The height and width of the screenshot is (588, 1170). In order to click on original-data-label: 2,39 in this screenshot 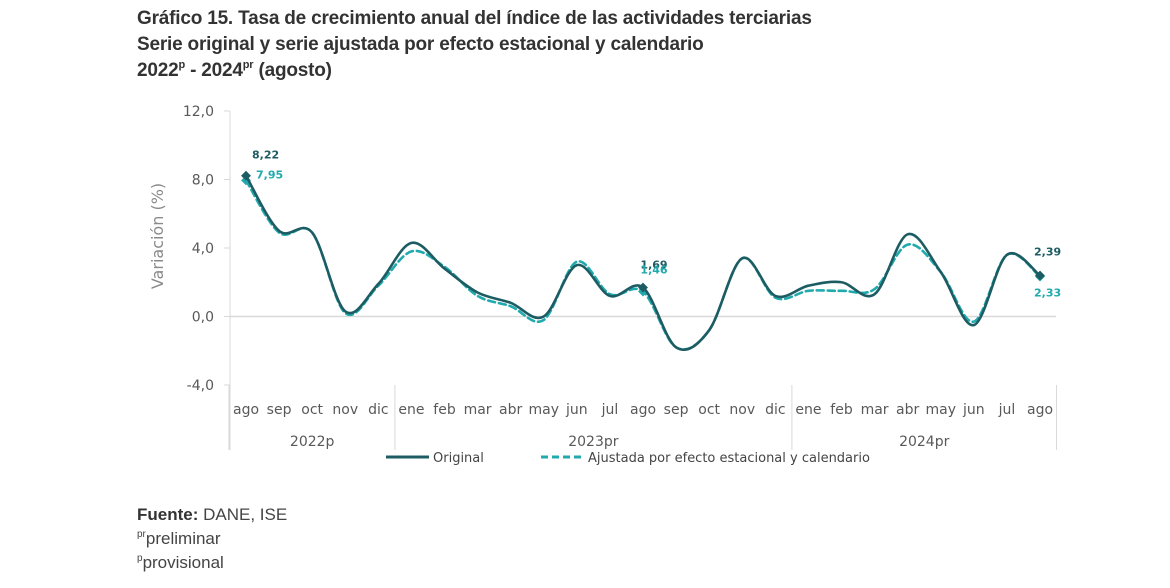, I will do `click(1047, 252)`.